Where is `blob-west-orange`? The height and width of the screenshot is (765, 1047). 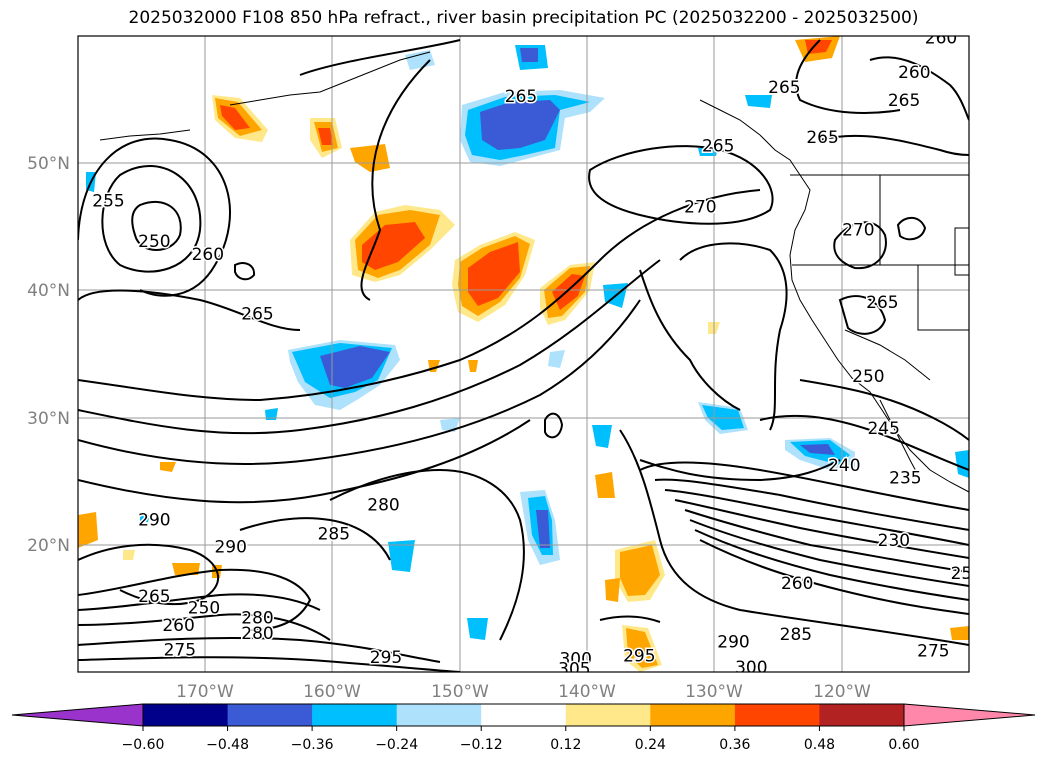 blob-west-orange is located at coordinates (526, 104).